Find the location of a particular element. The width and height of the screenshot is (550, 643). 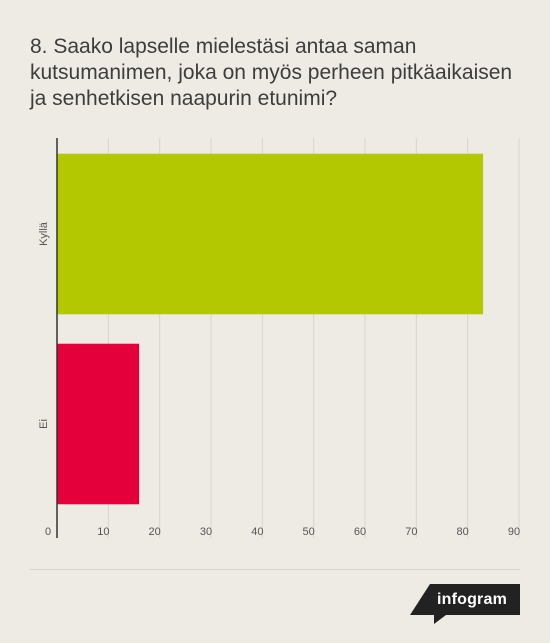

x-tick-label-40: 40 is located at coordinates (257, 532).